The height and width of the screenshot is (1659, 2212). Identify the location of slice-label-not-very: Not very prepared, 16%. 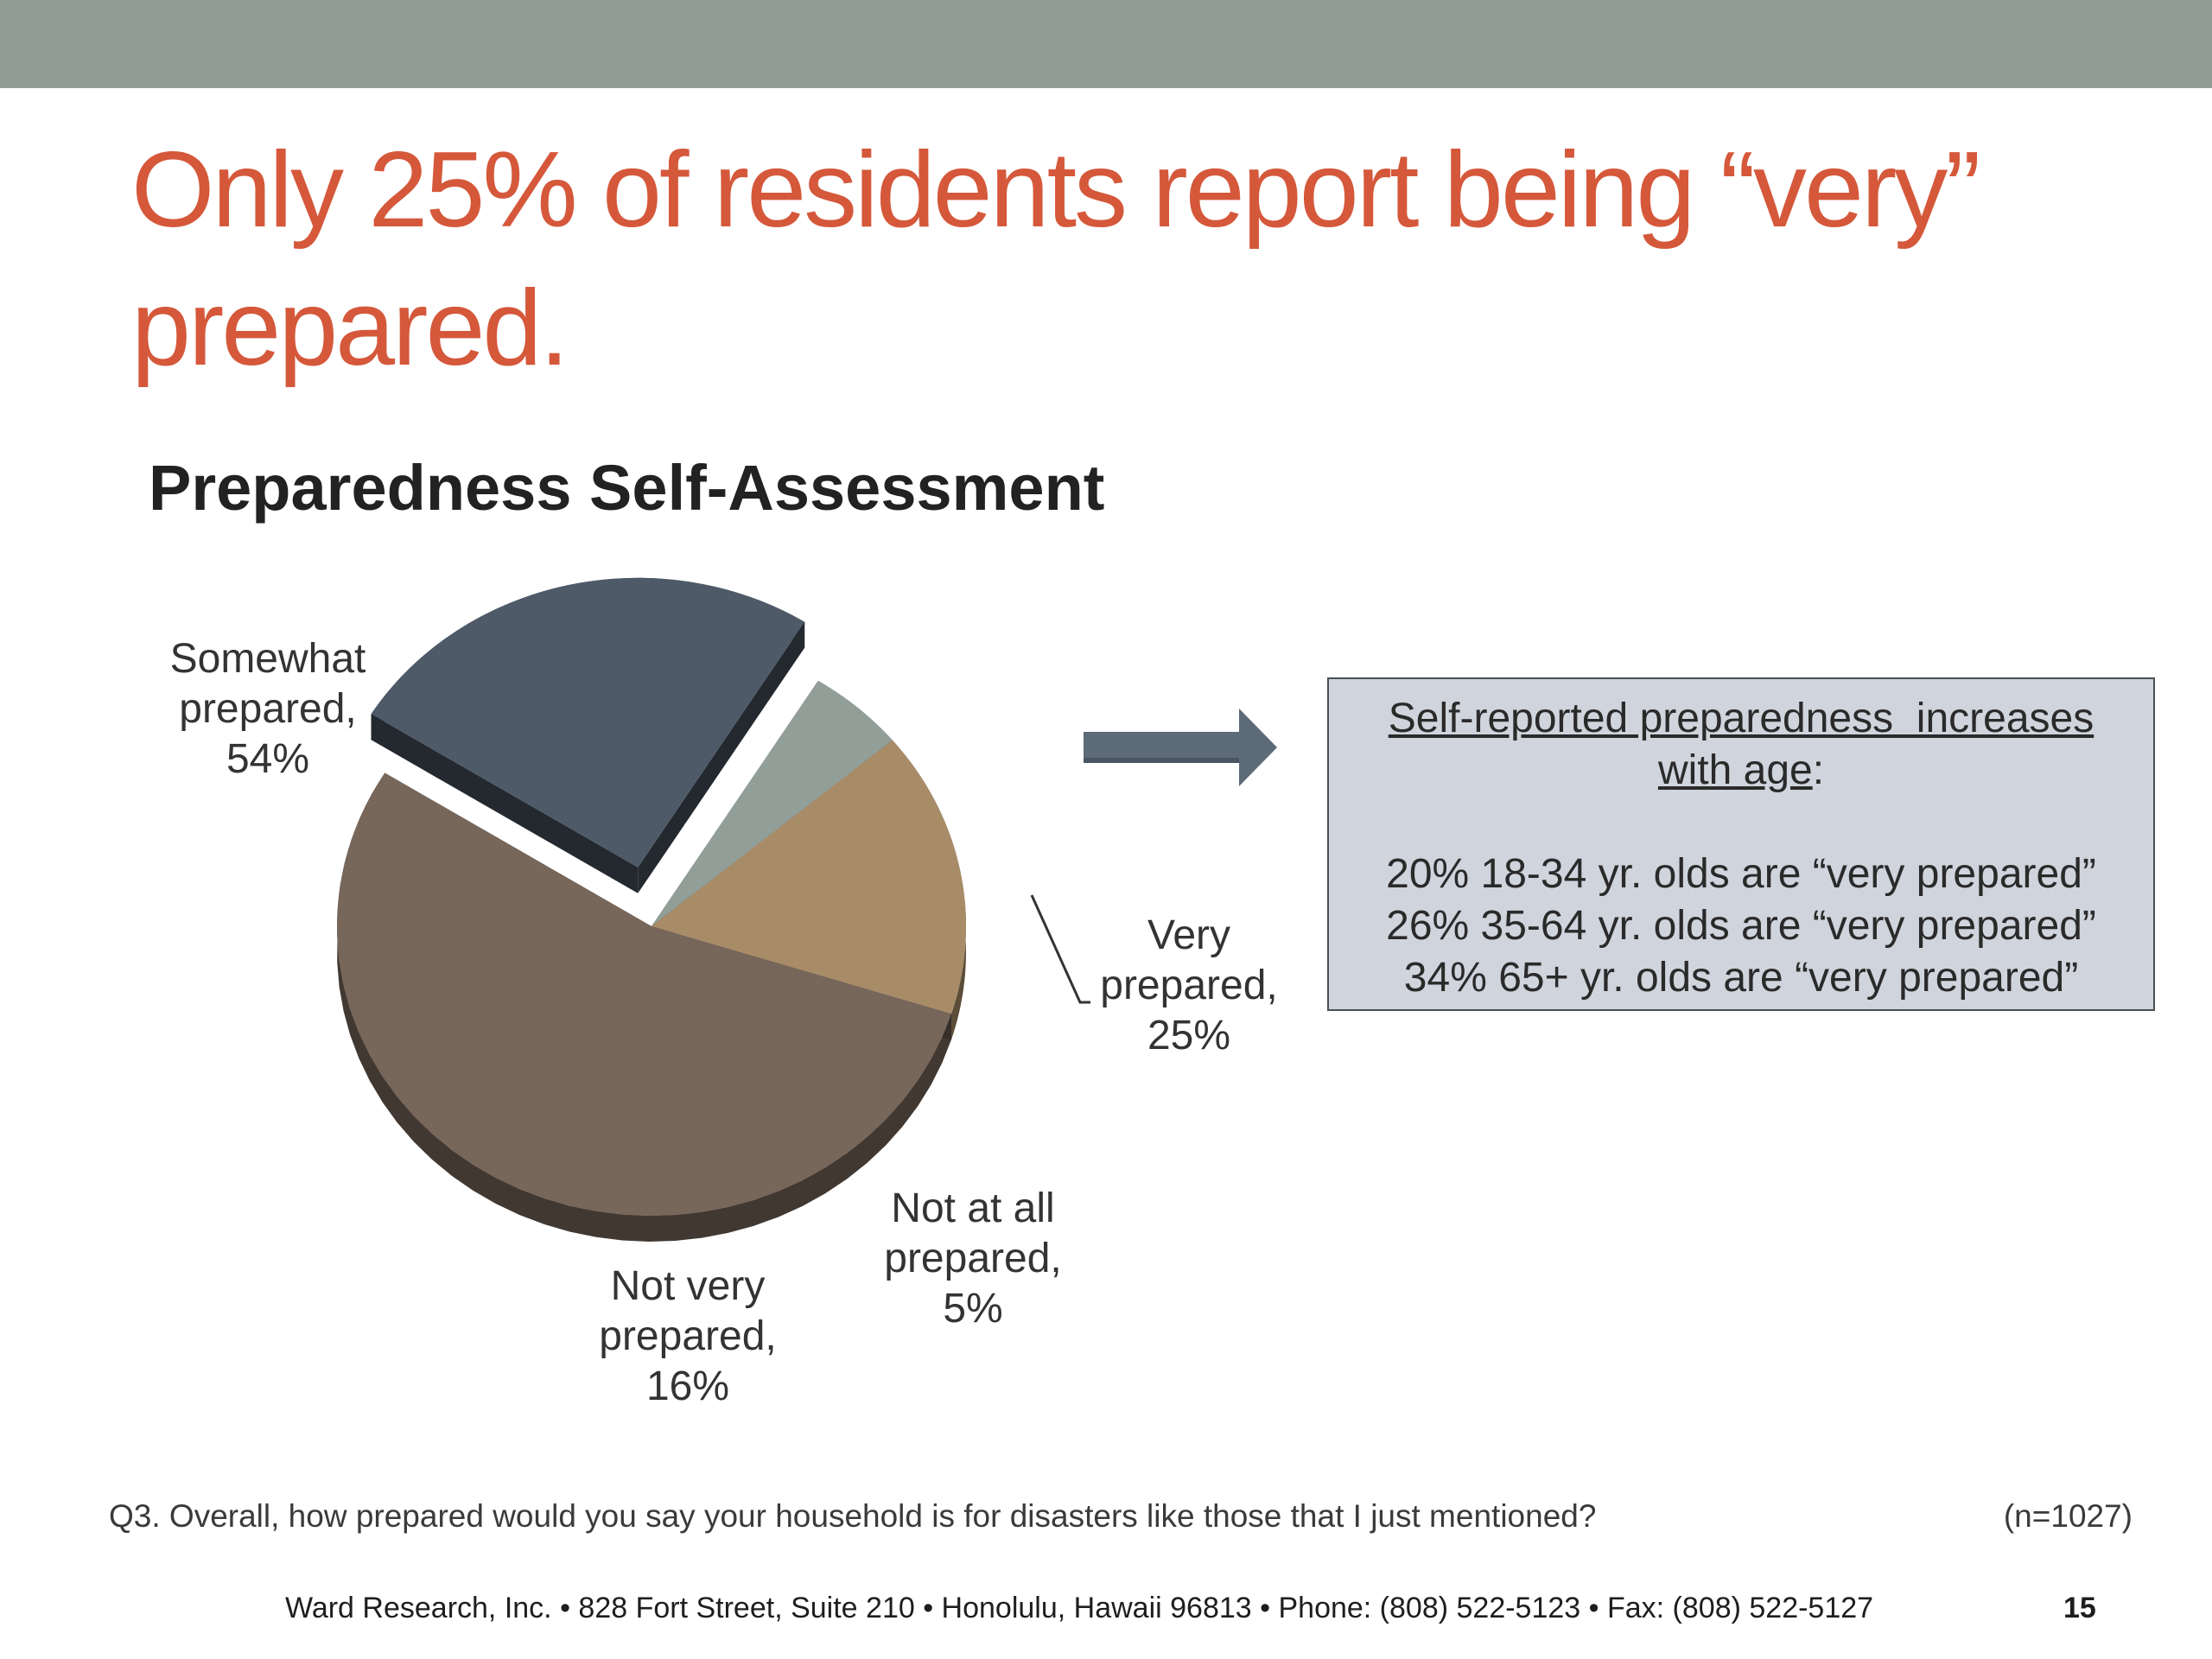
(688, 1336).